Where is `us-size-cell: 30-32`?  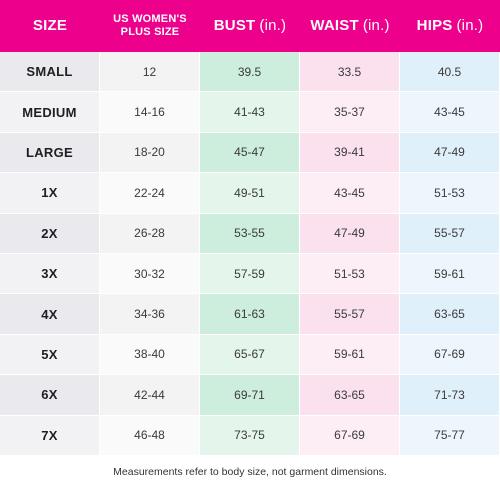
us-size-cell: 30-32 is located at coordinates (150, 273).